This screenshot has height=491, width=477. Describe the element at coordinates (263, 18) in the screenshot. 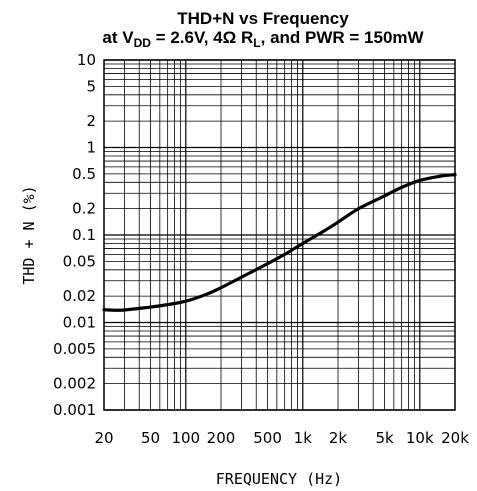

I see `chart-title: THD+N vs Frequency` at that location.